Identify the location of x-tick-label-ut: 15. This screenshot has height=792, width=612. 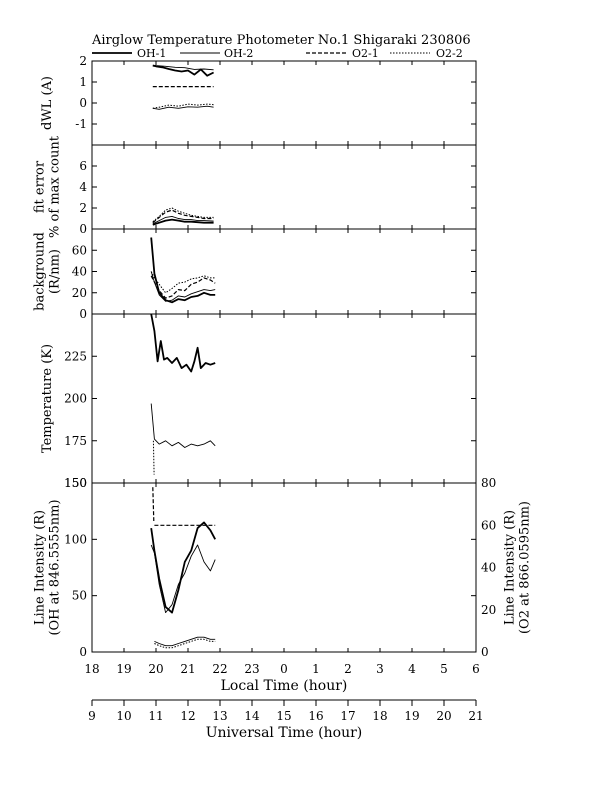
(283, 716).